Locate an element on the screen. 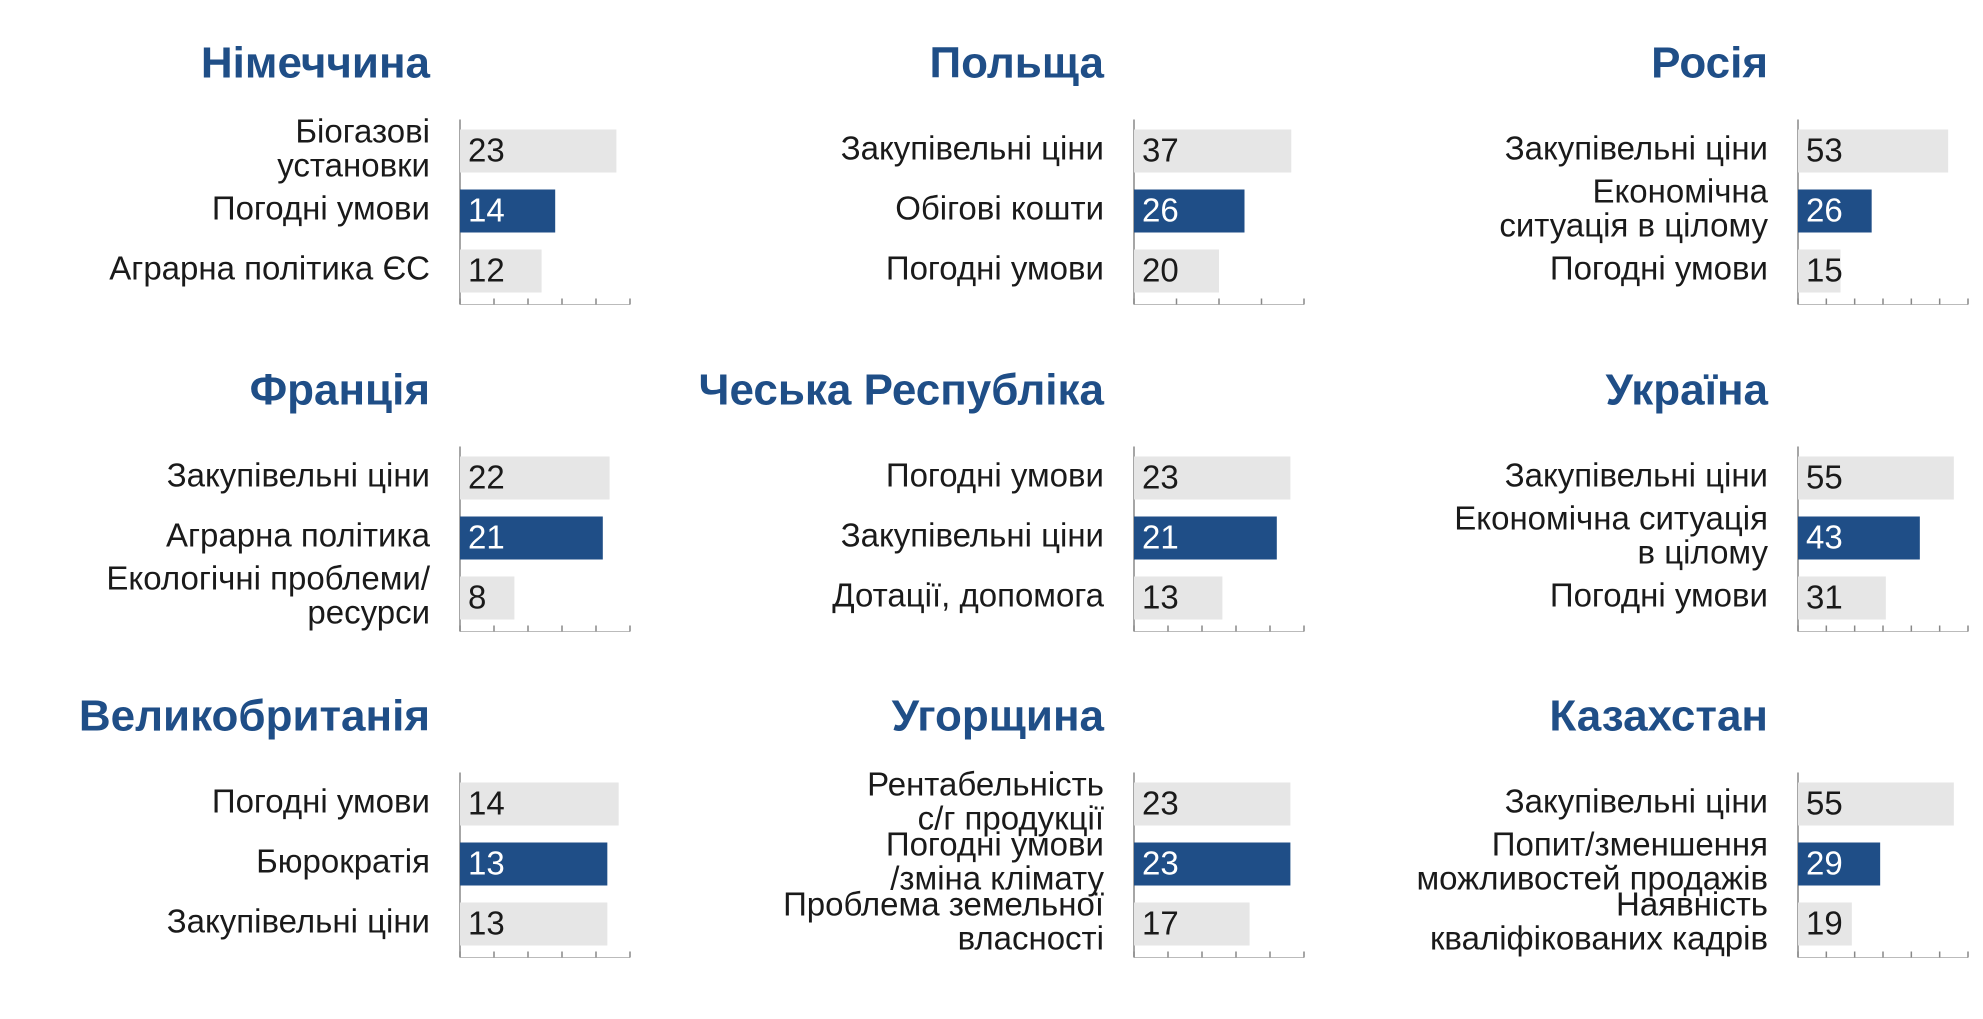 The image size is (1983, 1019). category-label: можливостей продажів is located at coordinates (1592, 878).